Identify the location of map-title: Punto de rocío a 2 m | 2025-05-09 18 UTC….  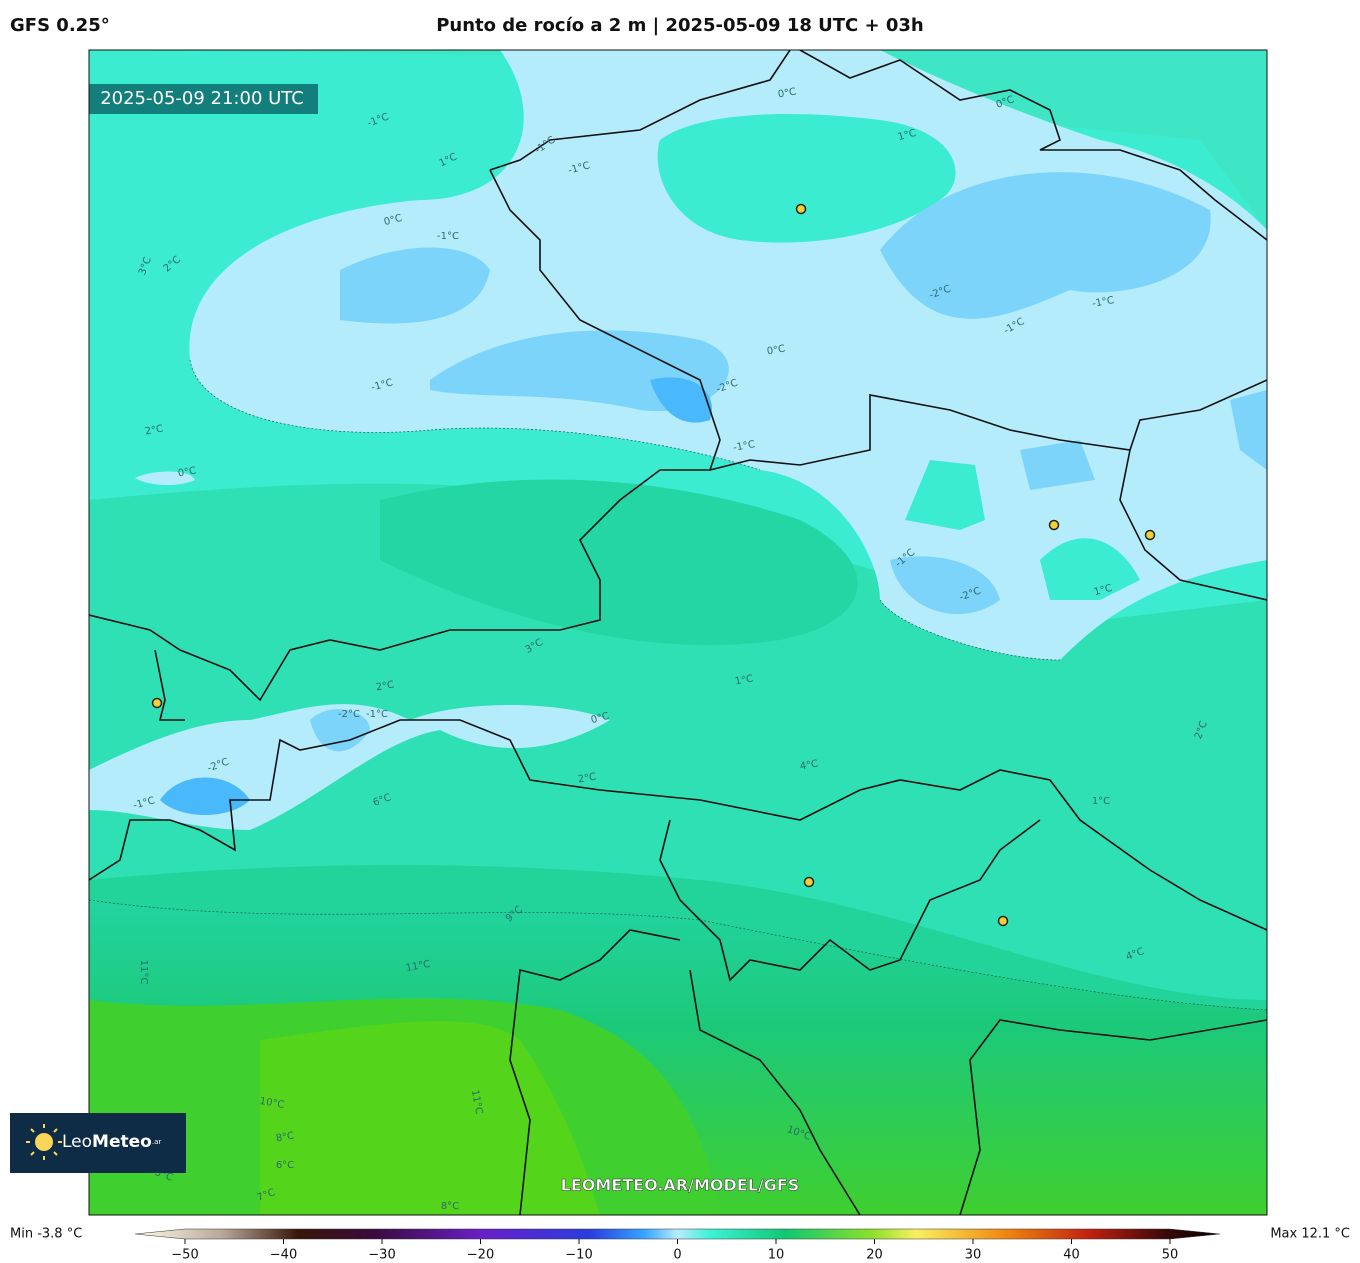
(680, 25).